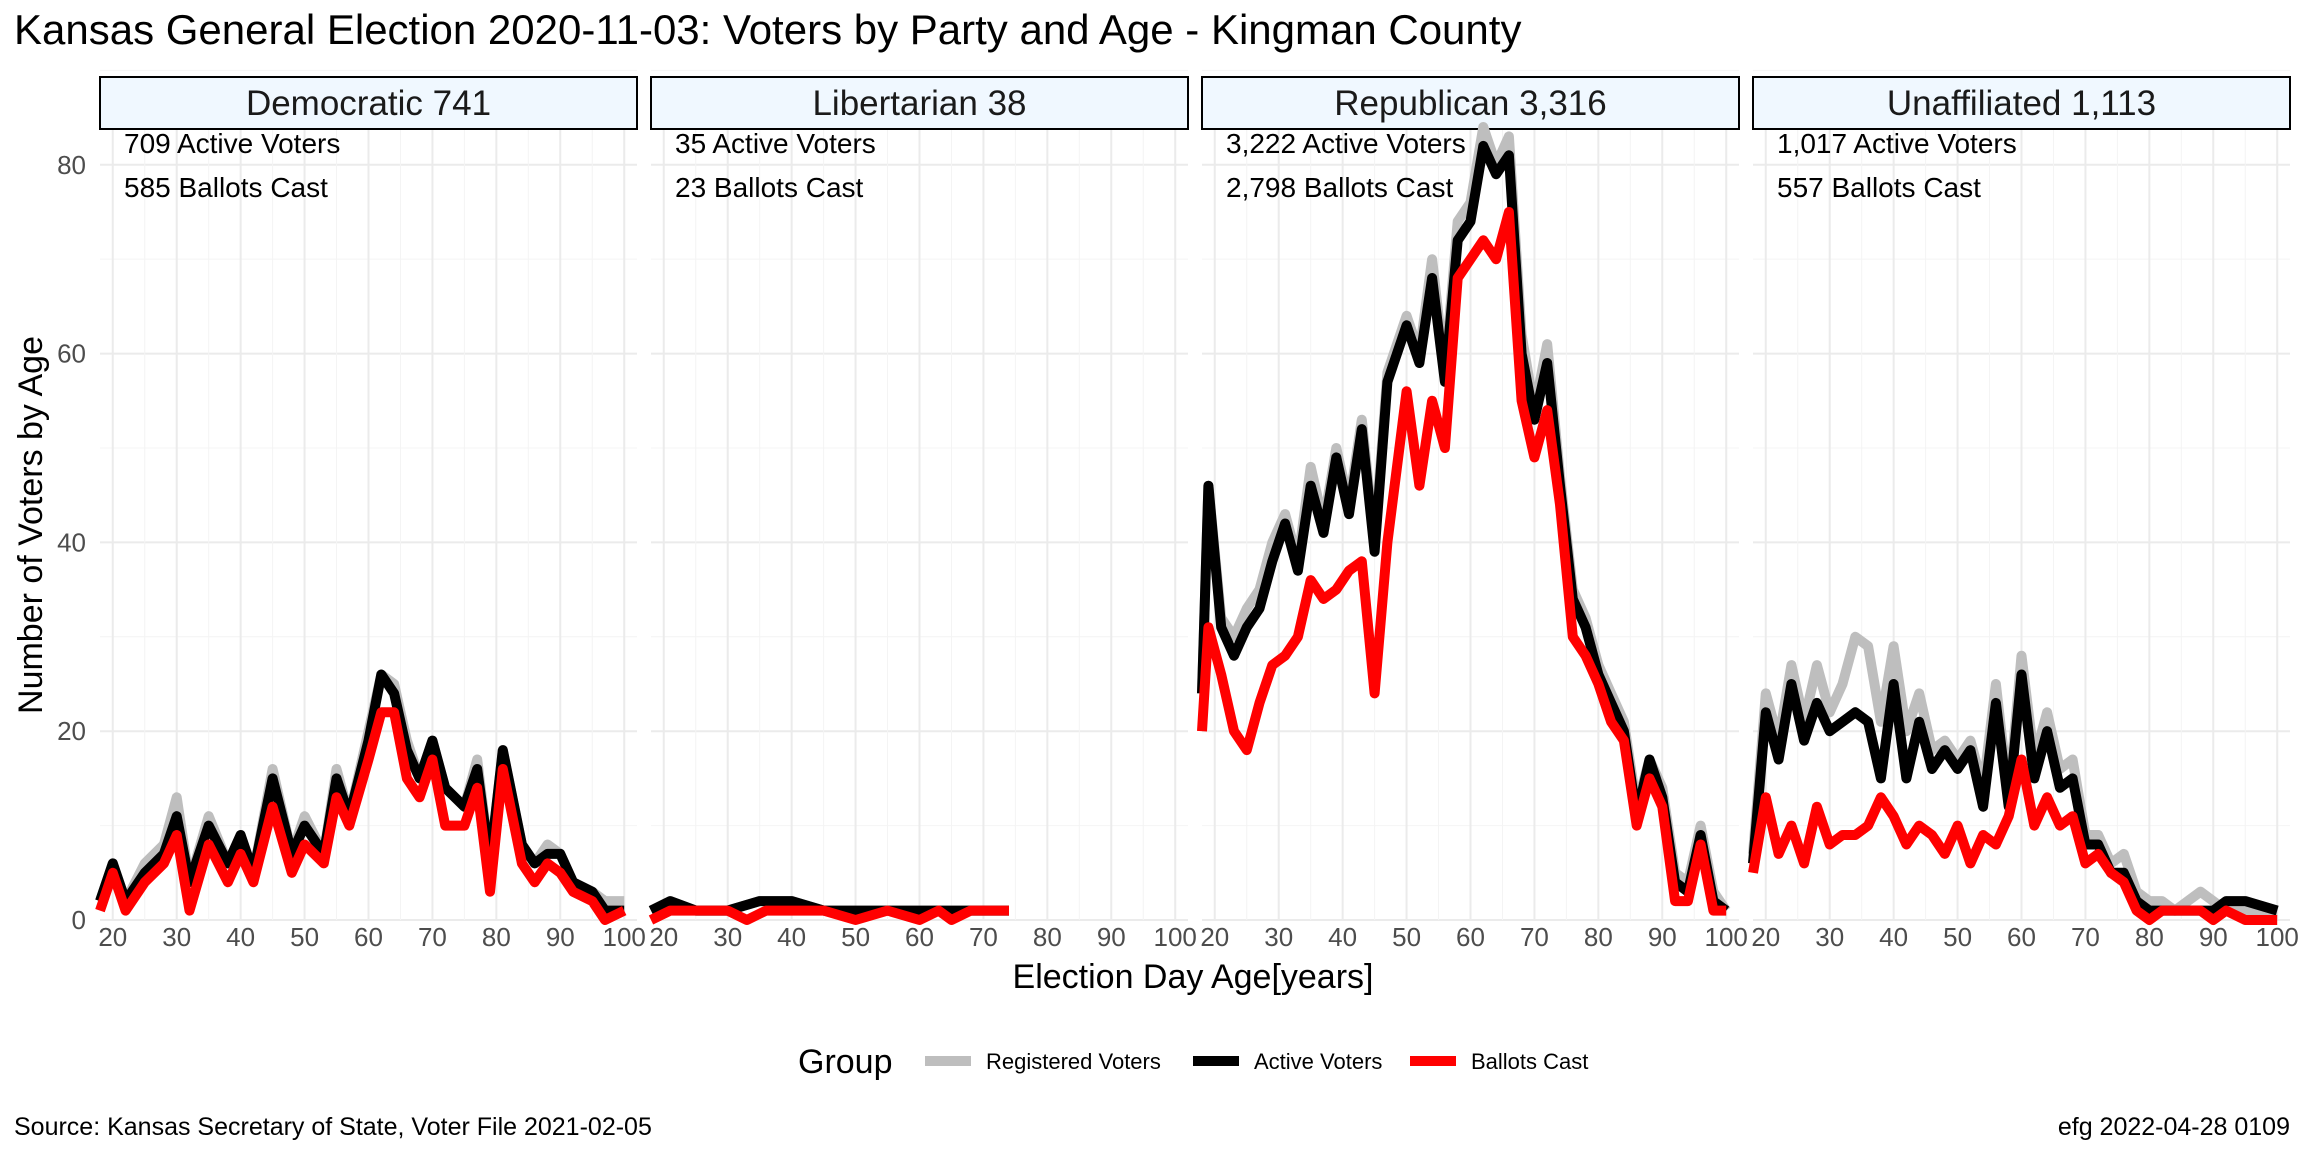 The width and height of the screenshot is (2304, 1152). I want to click on panel-annotation: 585 Ballots Cast, so click(226, 187).